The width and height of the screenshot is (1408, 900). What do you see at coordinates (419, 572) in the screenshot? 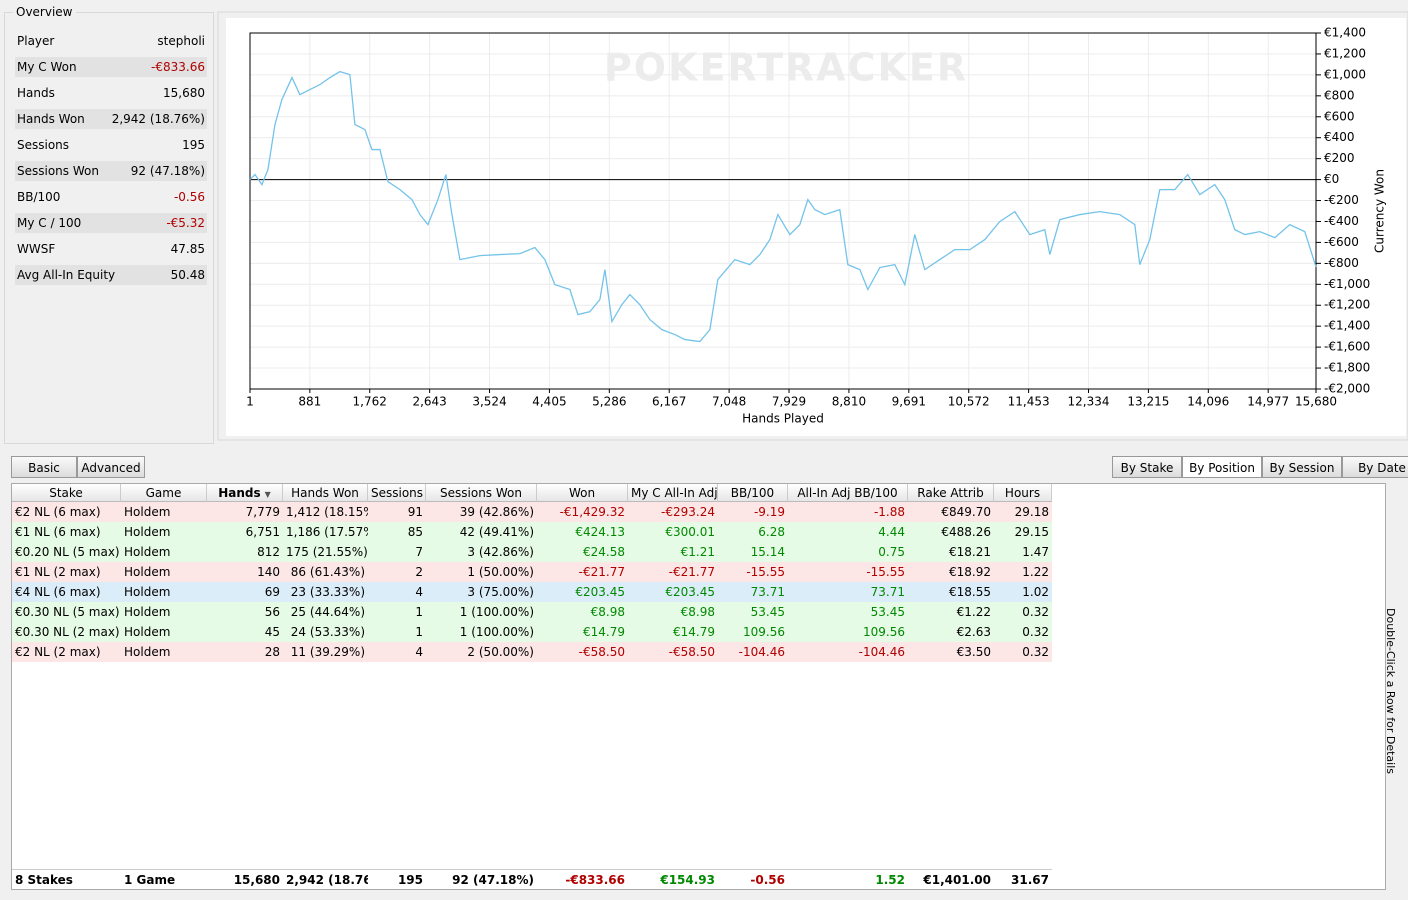
I see `table-cell: 2` at bounding box center [419, 572].